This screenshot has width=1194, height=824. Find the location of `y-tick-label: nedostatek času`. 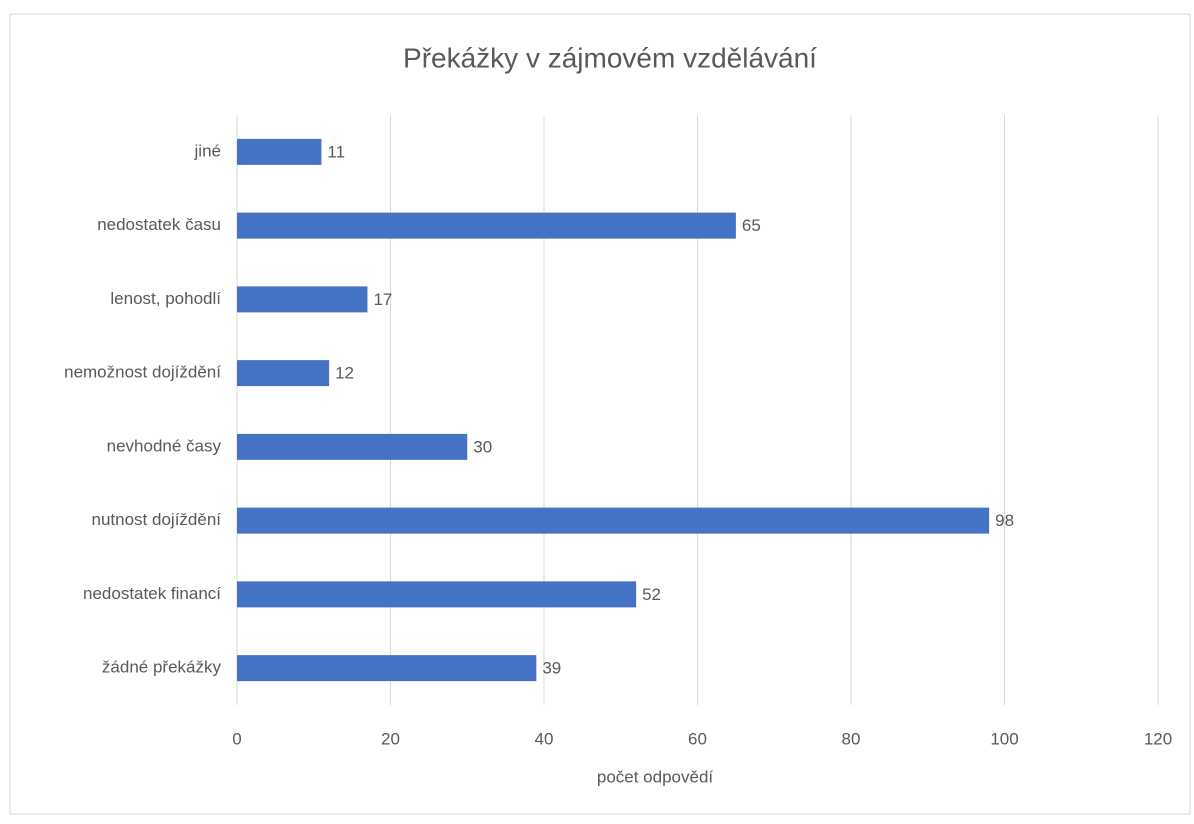

y-tick-label: nedostatek času is located at coordinates (159, 224).